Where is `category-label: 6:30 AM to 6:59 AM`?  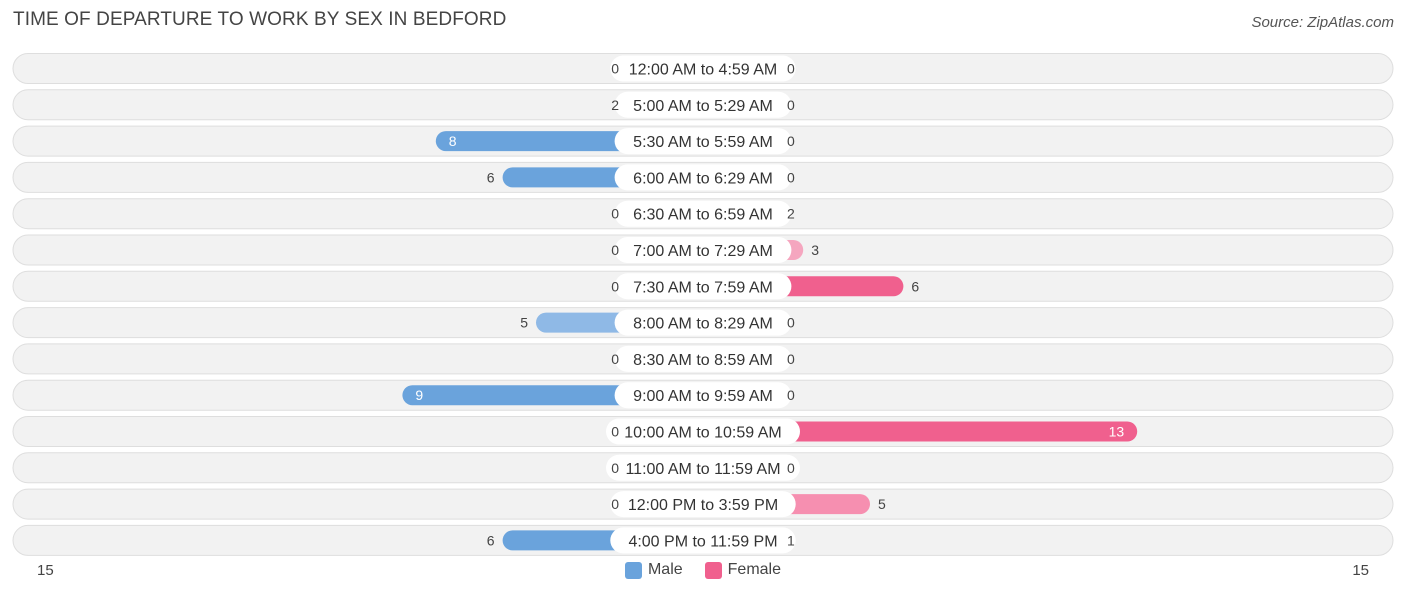 category-label: 6:30 AM to 6:59 AM is located at coordinates (703, 215).